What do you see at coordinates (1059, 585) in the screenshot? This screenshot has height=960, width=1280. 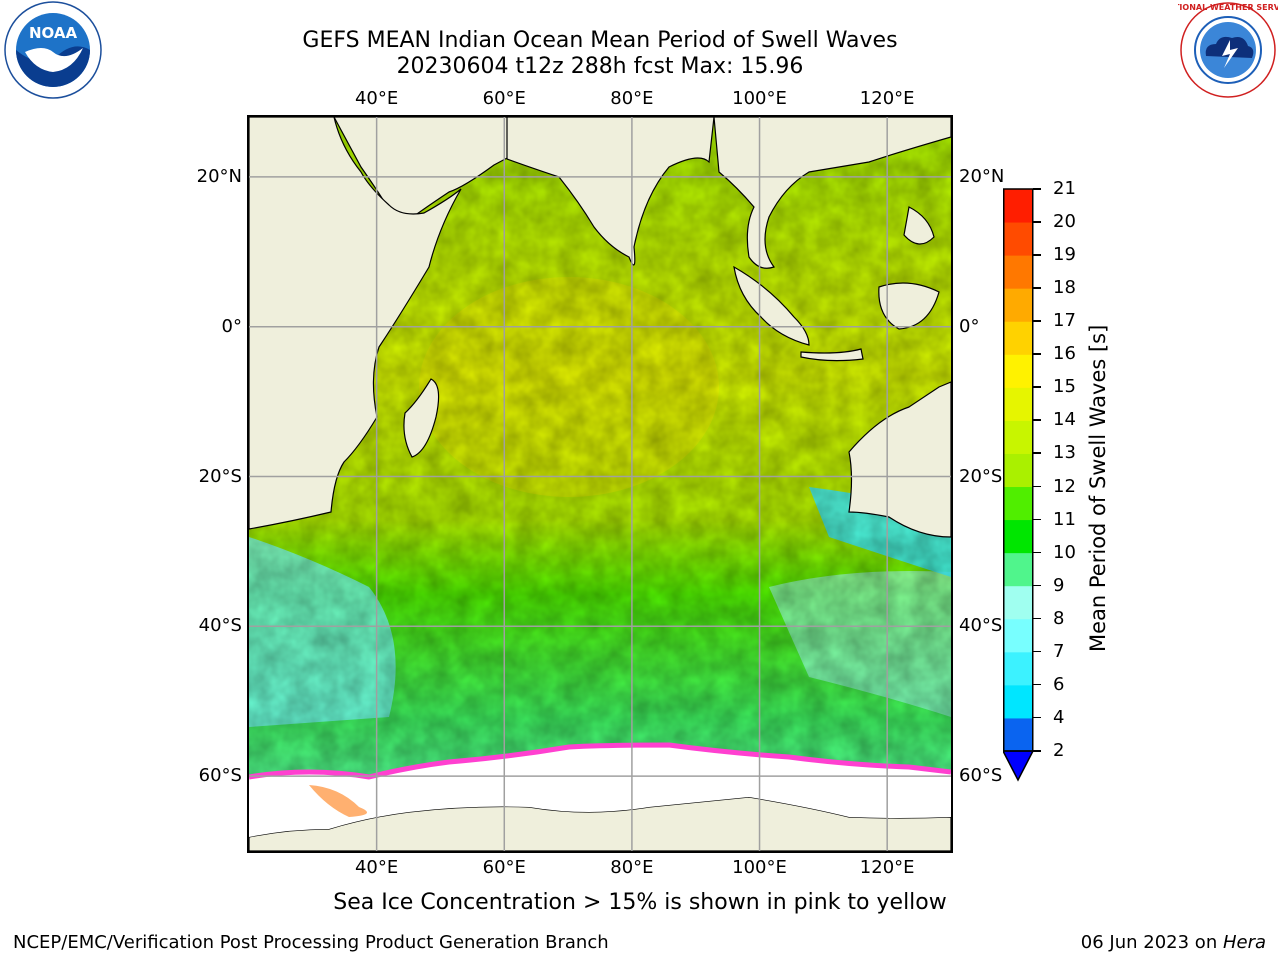 I see `colorbar-tick-label: 9` at bounding box center [1059, 585].